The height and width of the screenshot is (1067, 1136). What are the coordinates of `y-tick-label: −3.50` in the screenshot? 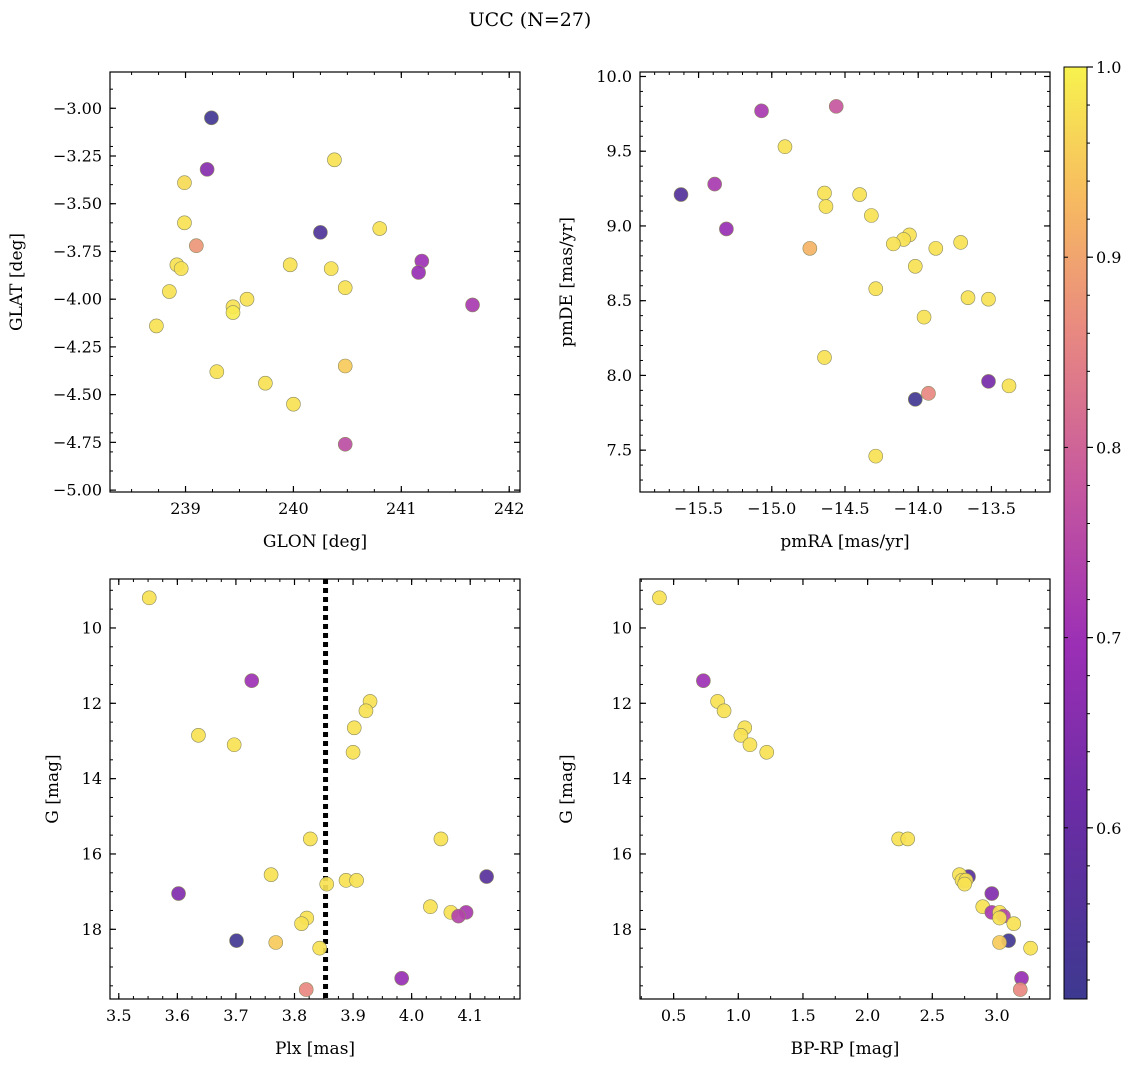 It's located at (77, 203).